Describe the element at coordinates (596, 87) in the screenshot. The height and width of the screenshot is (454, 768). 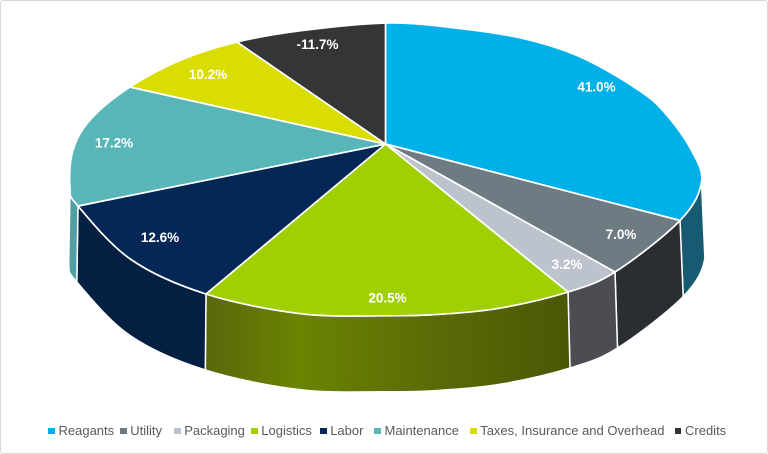
I see `svg-text: 41.0%` at that location.